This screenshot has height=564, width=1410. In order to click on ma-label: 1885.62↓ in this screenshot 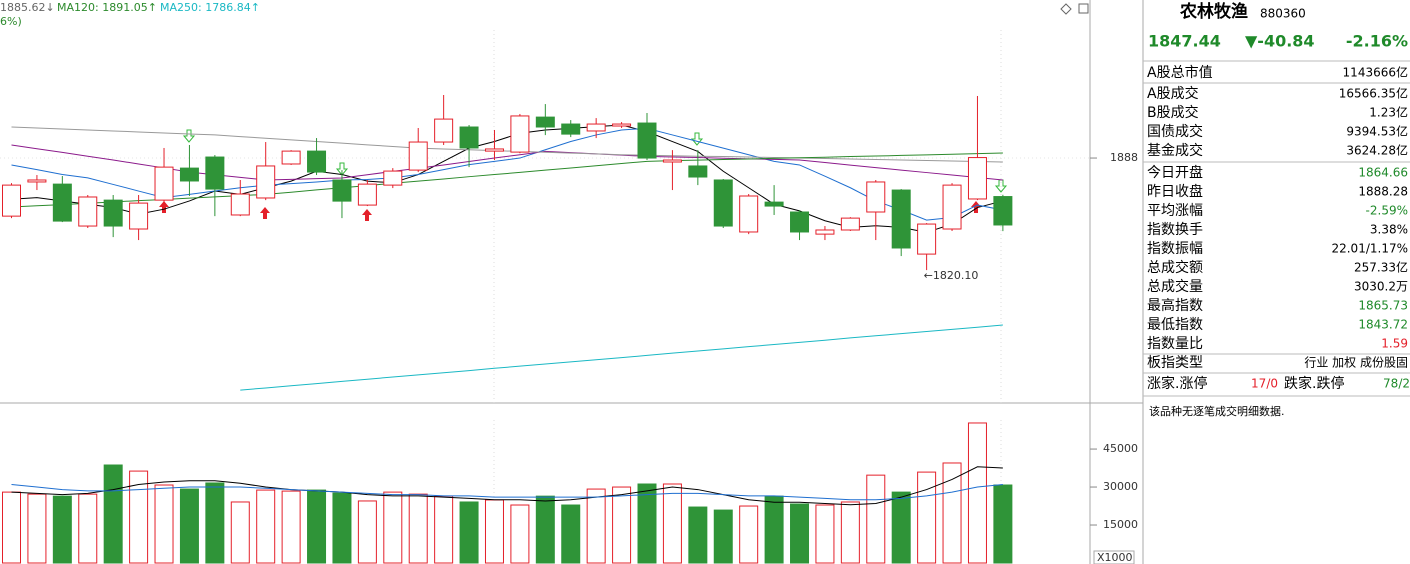, I will do `click(27, 7)`.